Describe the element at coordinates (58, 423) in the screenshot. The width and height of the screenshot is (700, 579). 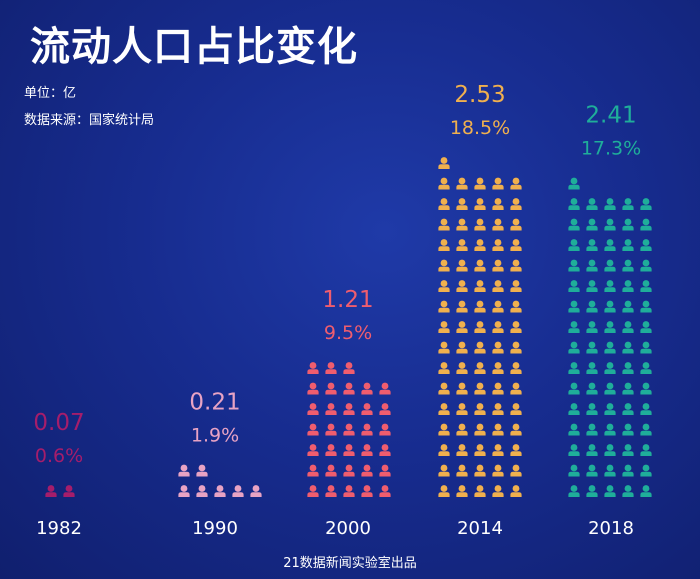
I see `data-label-value: 0.07` at that location.